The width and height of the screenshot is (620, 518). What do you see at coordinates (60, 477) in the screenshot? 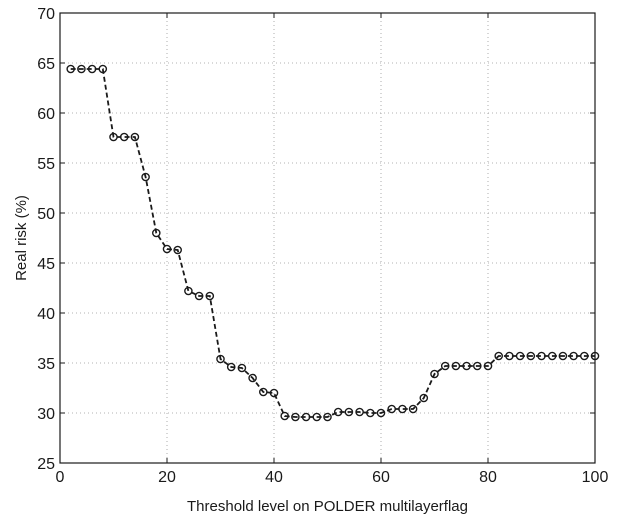
I see `x-tick-label: 0` at bounding box center [60, 477].